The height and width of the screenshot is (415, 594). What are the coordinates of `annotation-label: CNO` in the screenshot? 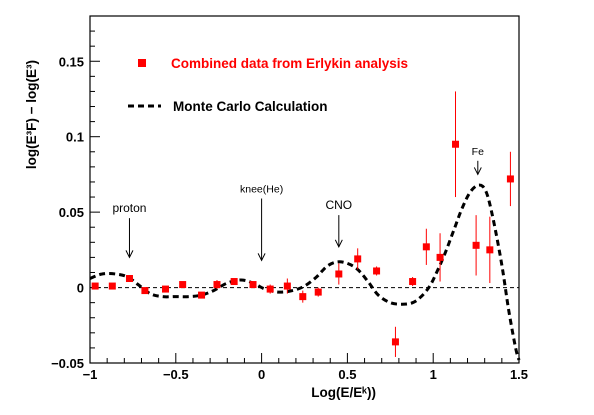 It's located at (338, 205).